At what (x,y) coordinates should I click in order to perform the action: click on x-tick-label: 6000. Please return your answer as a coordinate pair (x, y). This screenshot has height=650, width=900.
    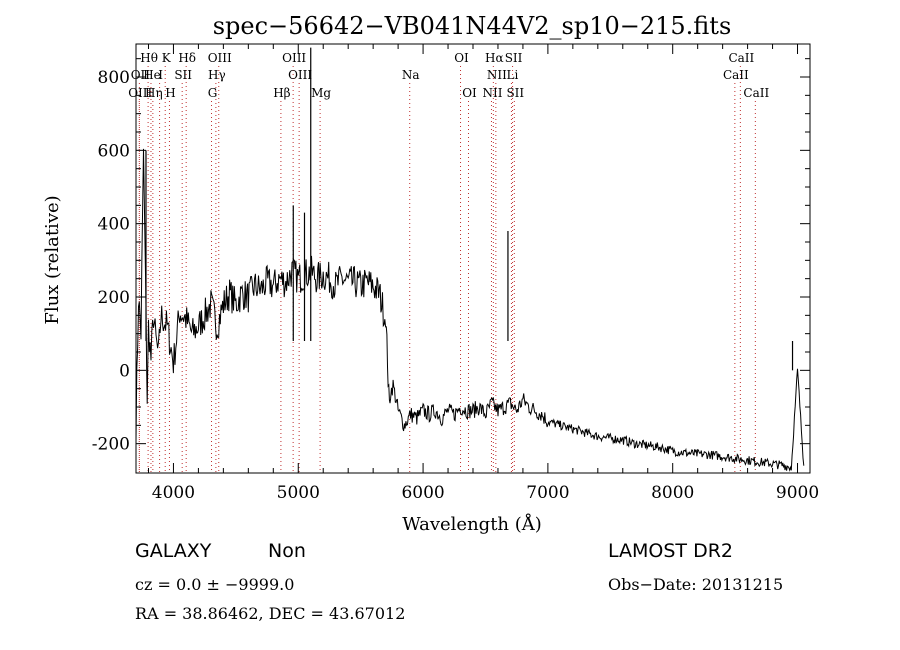
    Looking at the image, I should click on (422, 493).